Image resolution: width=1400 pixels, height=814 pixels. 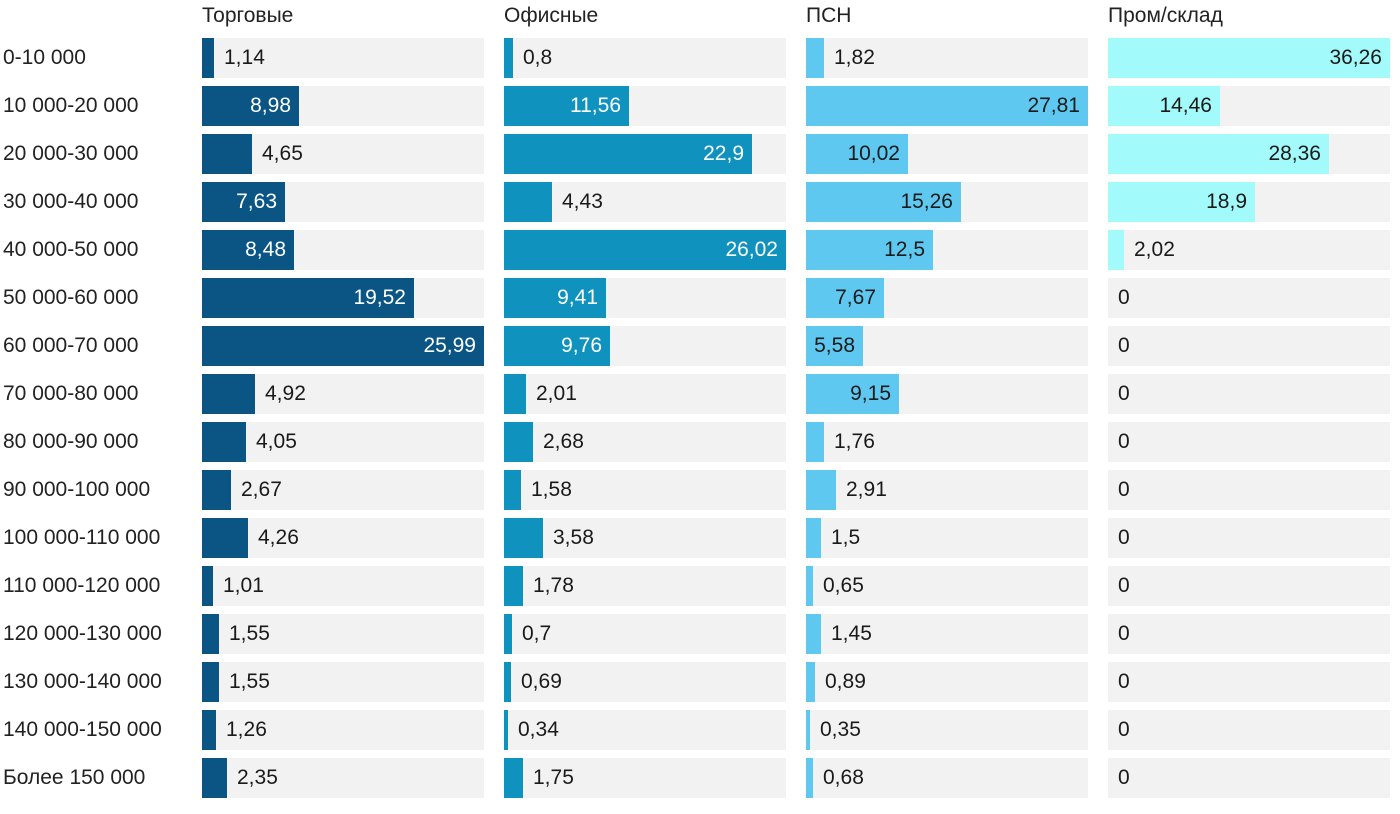 I want to click on column-title: ПСН, so click(x=829, y=15).